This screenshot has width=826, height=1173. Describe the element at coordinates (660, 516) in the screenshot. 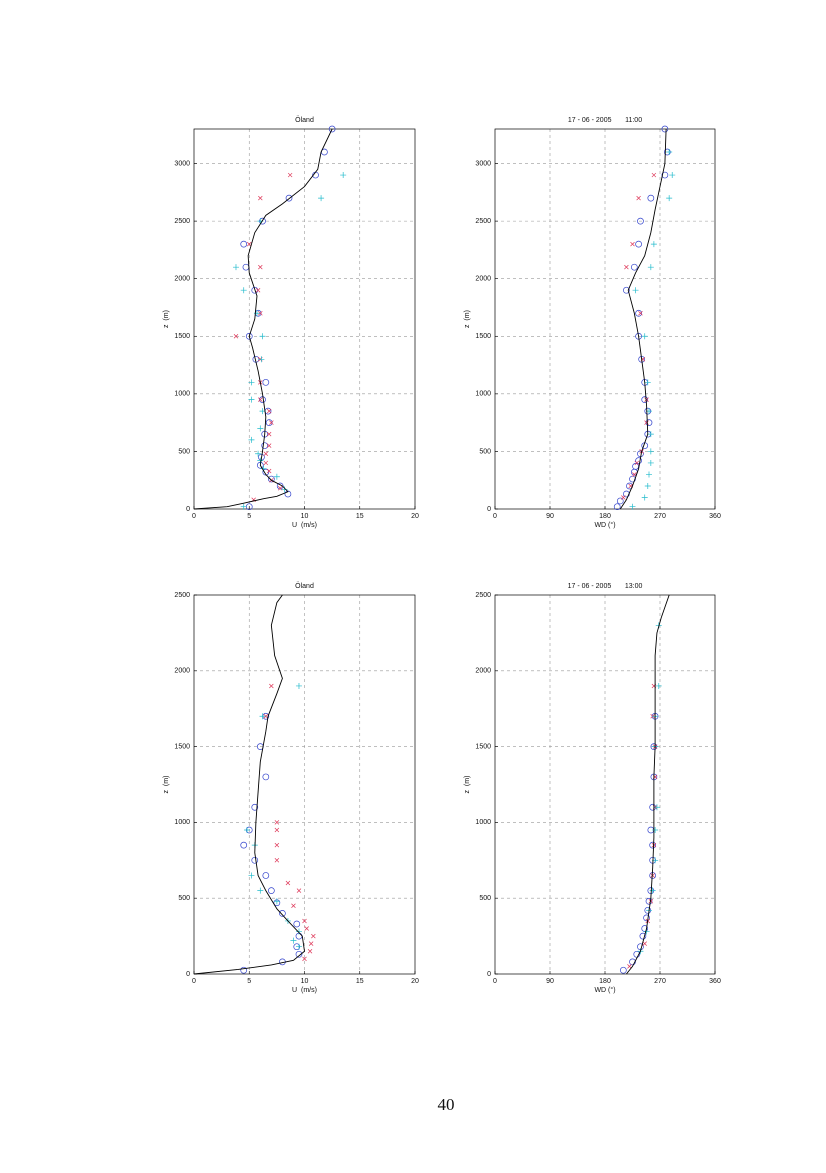

I see `x-tick-label: 270` at that location.